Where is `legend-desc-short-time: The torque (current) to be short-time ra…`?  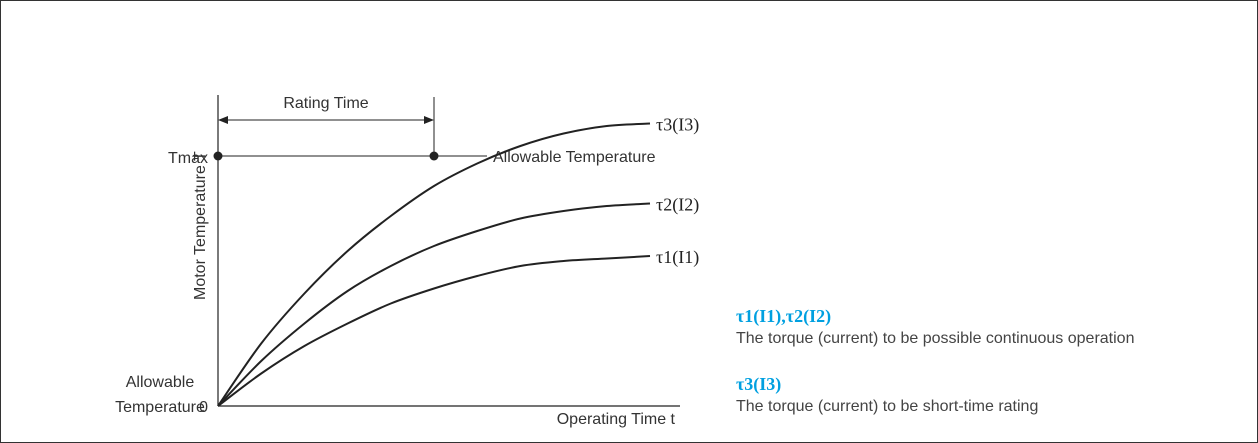 legend-desc-short-time: The torque (current) to be short-time ra… is located at coordinates (887, 406).